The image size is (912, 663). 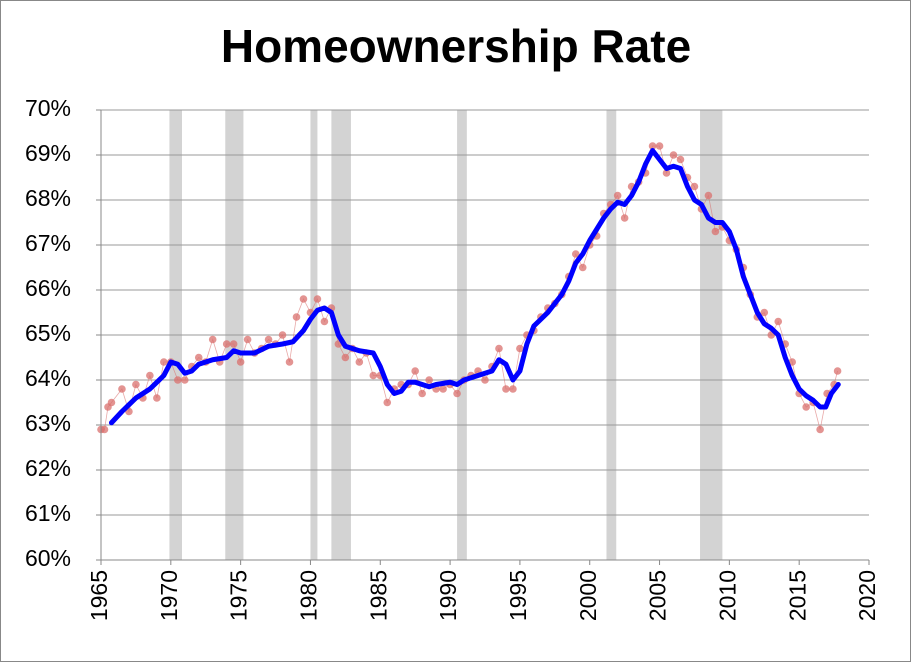 I want to click on y-tick-label: 67%, so click(x=48, y=243).